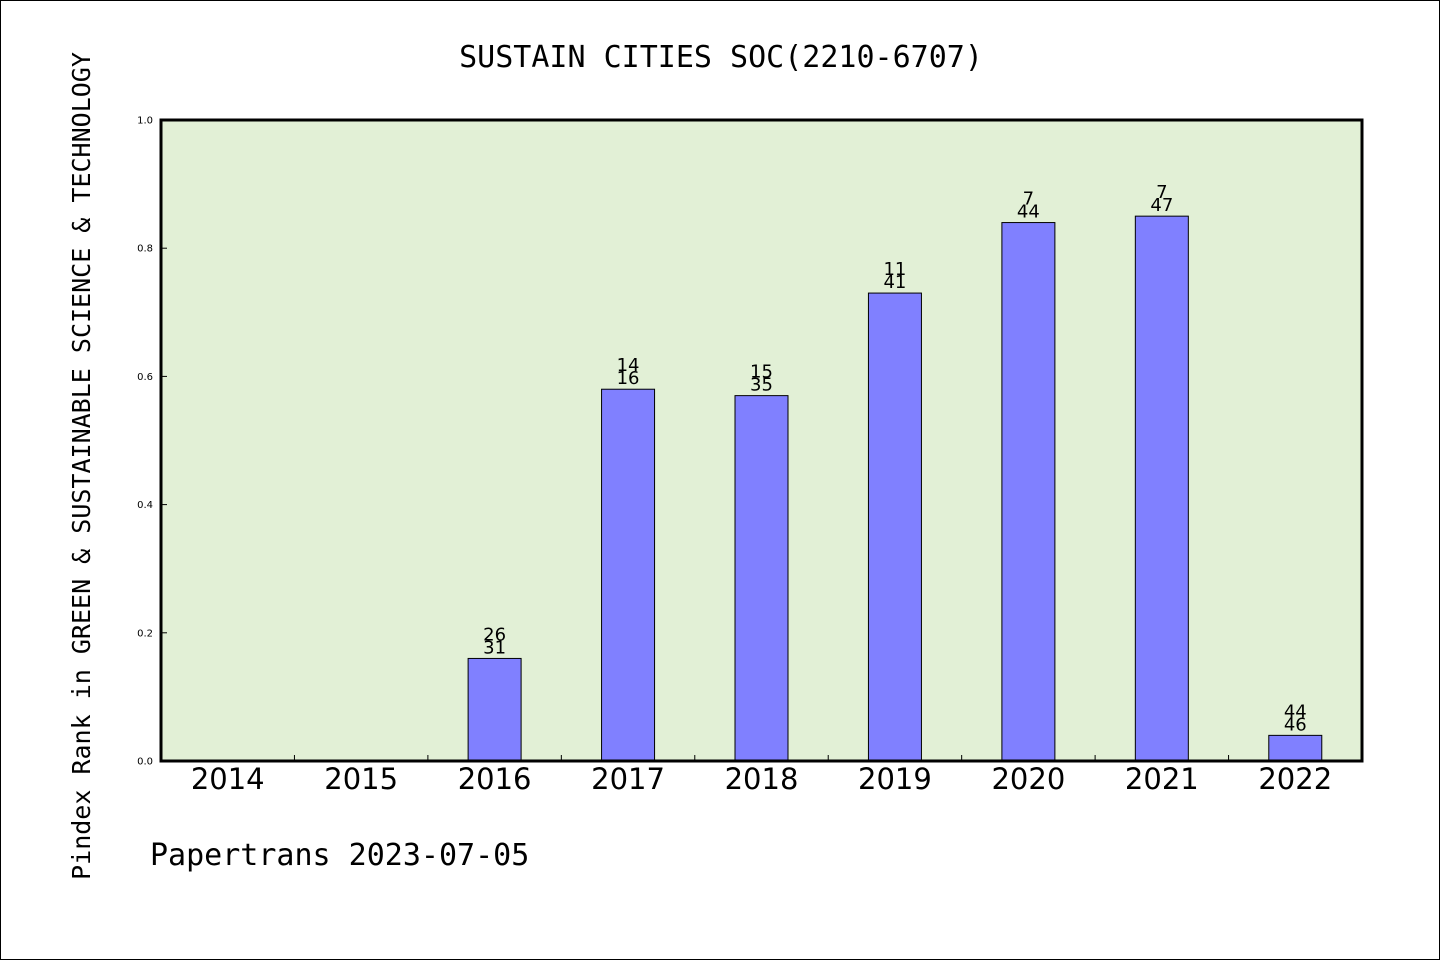 This screenshot has height=960, width=1440. Describe the element at coordinates (361, 779) in the screenshot. I see `x-tick-label-2015: 2015` at that location.